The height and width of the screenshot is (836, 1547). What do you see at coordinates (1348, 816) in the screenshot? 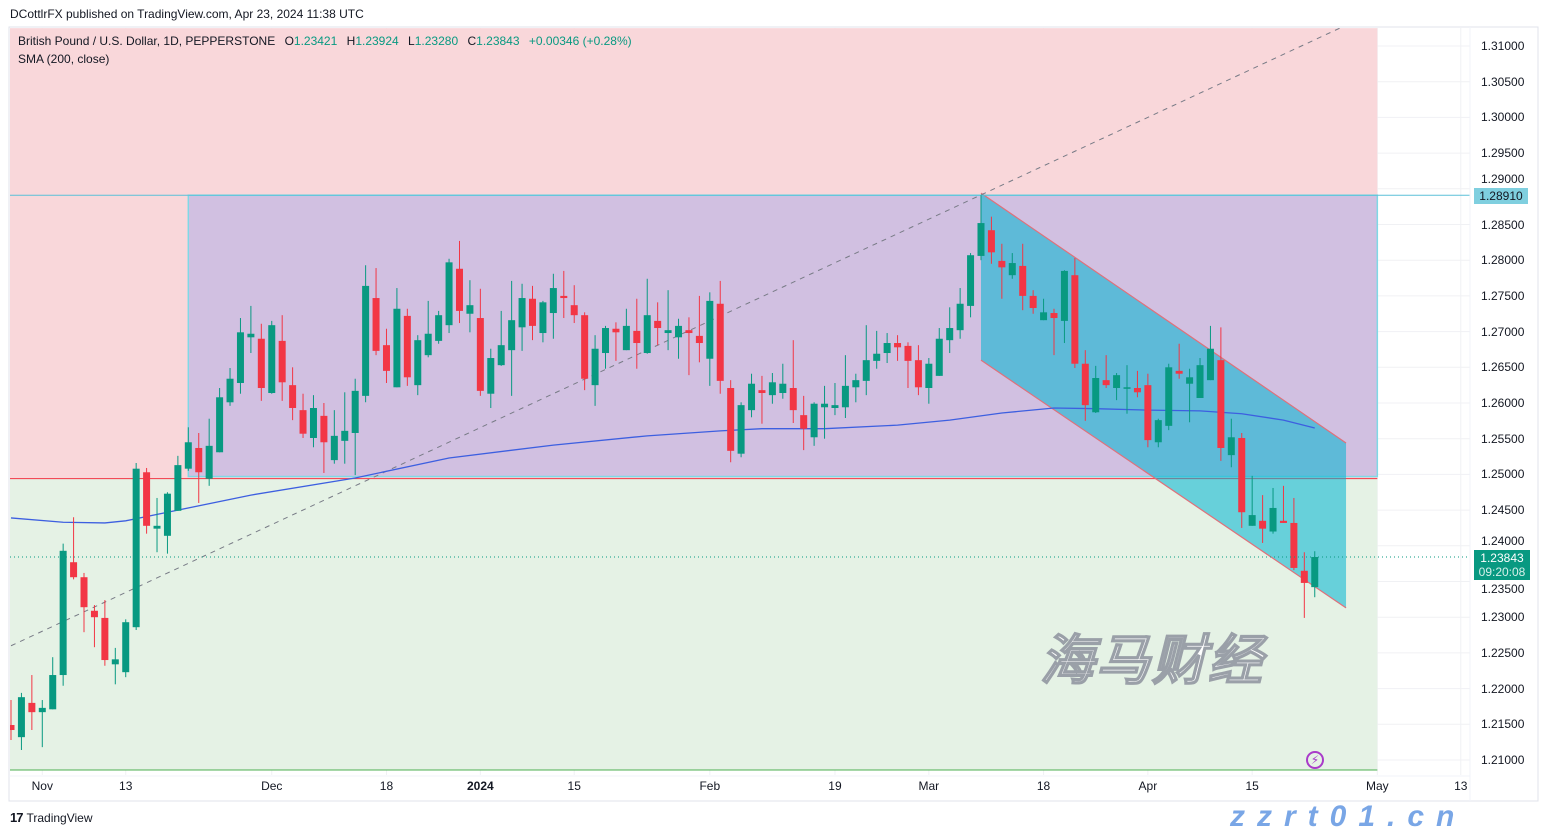
I see `watermark-en: zzrt01.cn` at bounding box center [1348, 816].